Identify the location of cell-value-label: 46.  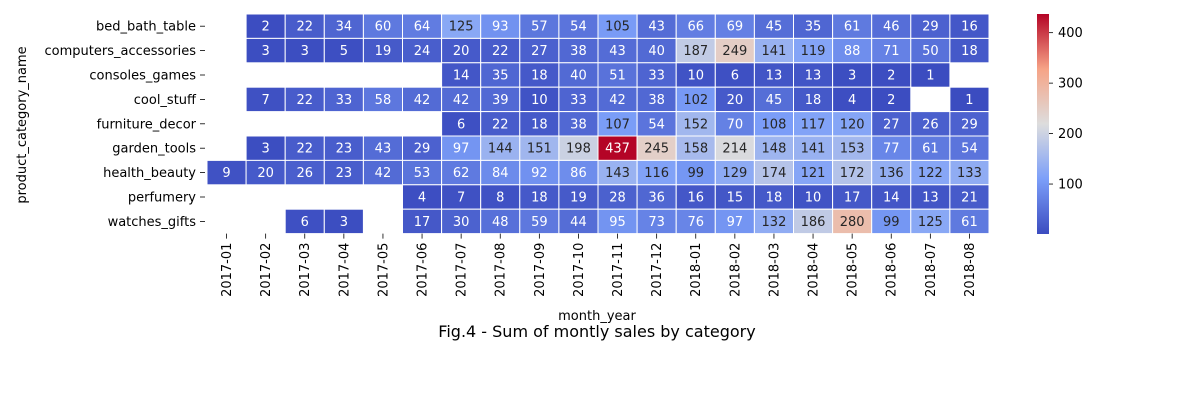
(891, 27).